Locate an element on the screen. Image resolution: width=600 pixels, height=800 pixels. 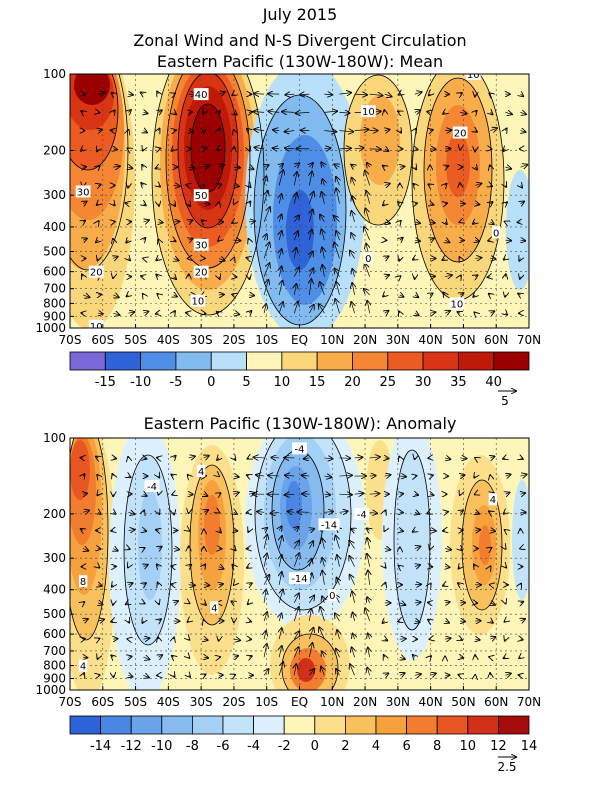
mean-contour-label: 10 is located at coordinates (368, 111).